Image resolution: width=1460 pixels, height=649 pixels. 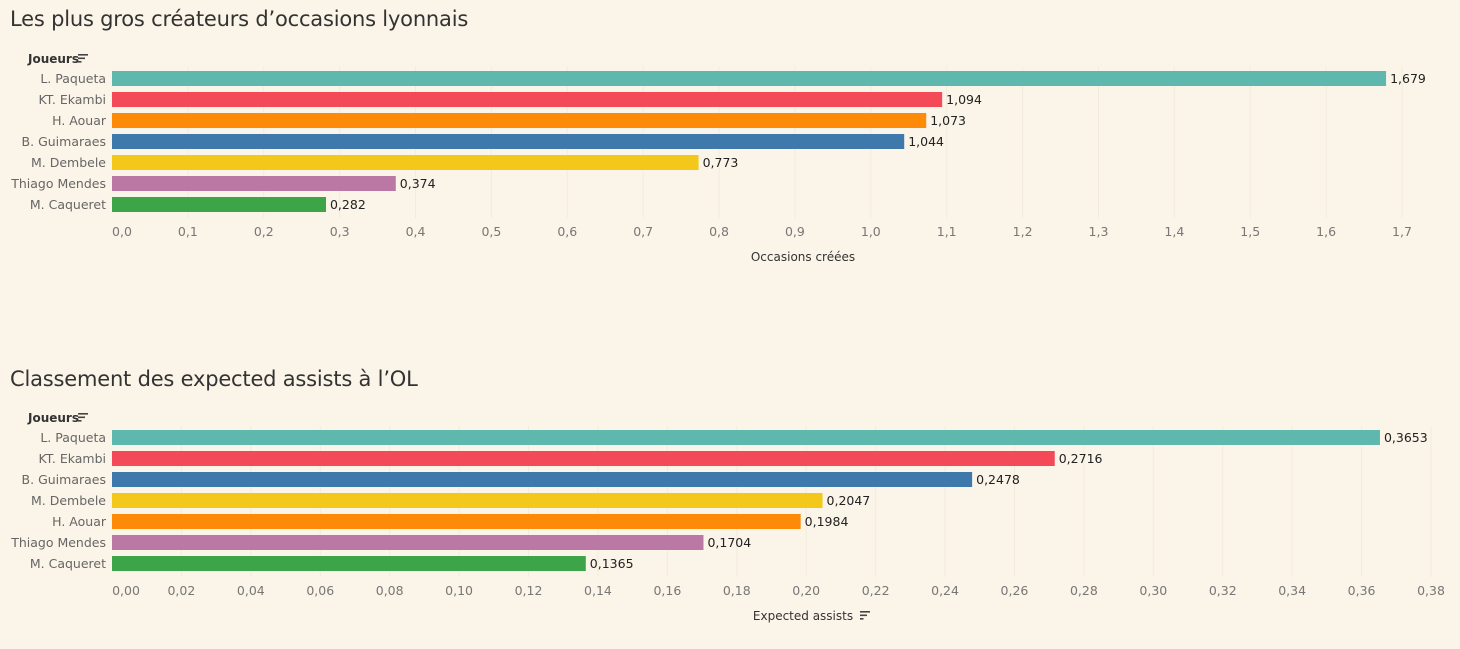 I want to click on tick-label: 0,02, so click(x=181, y=590).